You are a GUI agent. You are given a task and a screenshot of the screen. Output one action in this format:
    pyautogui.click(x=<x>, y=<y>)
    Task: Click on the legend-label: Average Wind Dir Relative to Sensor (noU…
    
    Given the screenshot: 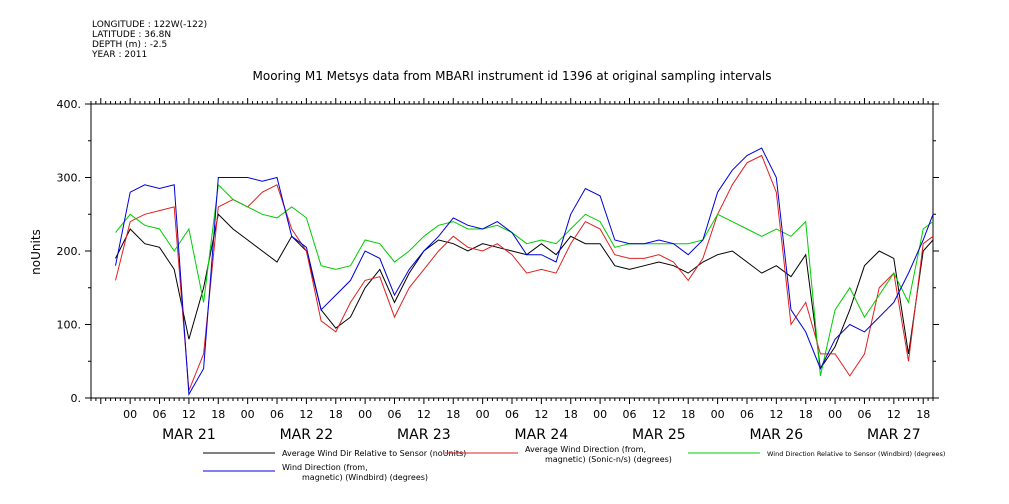 What is the action you would take?
    pyautogui.click(x=374, y=453)
    